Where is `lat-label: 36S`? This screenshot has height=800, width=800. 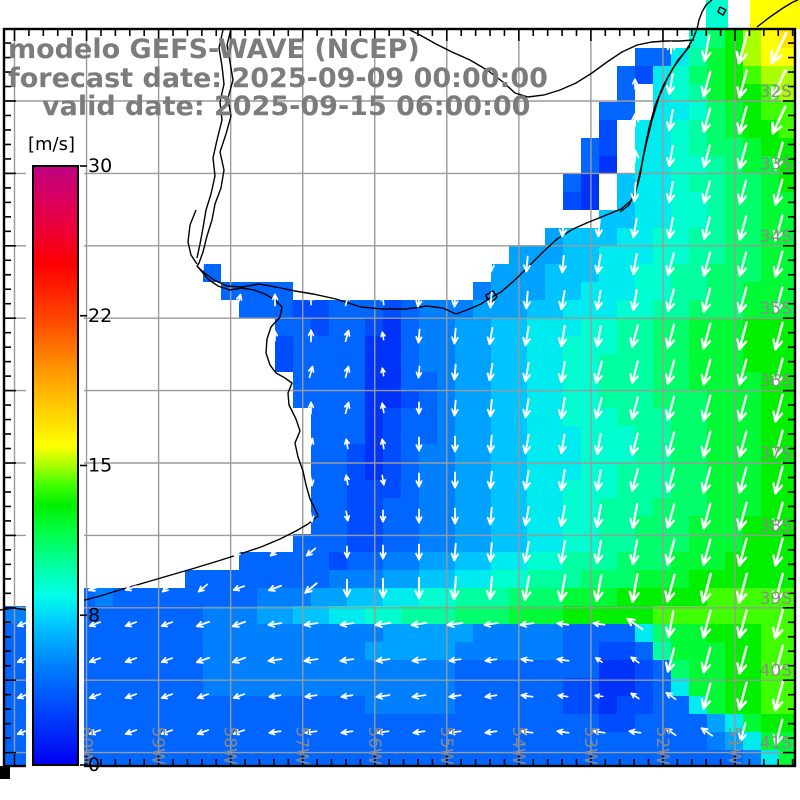
lat-label: 36S is located at coordinates (776, 382).